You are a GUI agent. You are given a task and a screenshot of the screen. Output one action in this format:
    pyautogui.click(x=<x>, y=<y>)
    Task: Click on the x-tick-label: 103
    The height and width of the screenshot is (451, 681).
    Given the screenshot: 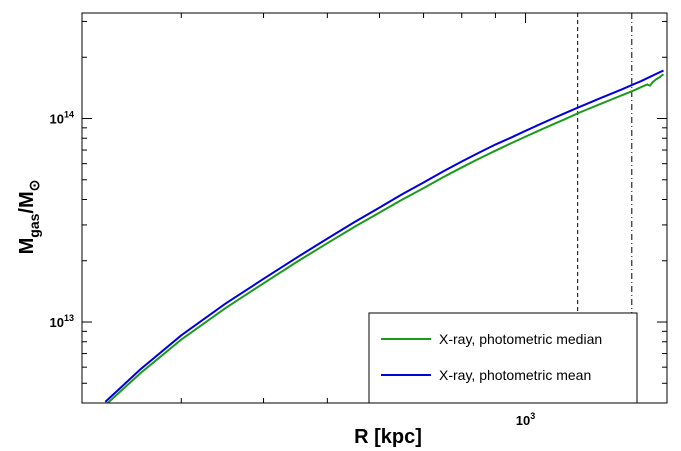 What is the action you would take?
    pyautogui.click(x=525, y=419)
    